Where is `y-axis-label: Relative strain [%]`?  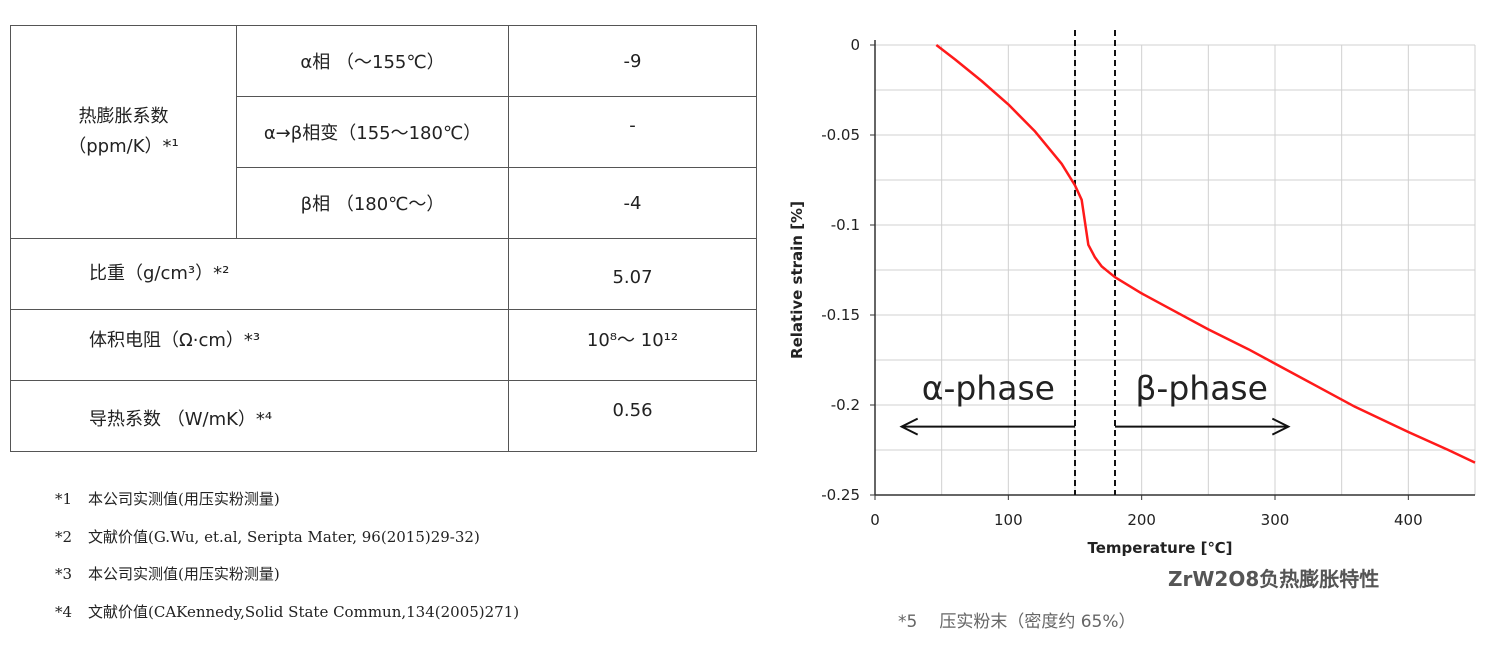 y-axis-label: Relative strain [%] is located at coordinates (797, 280).